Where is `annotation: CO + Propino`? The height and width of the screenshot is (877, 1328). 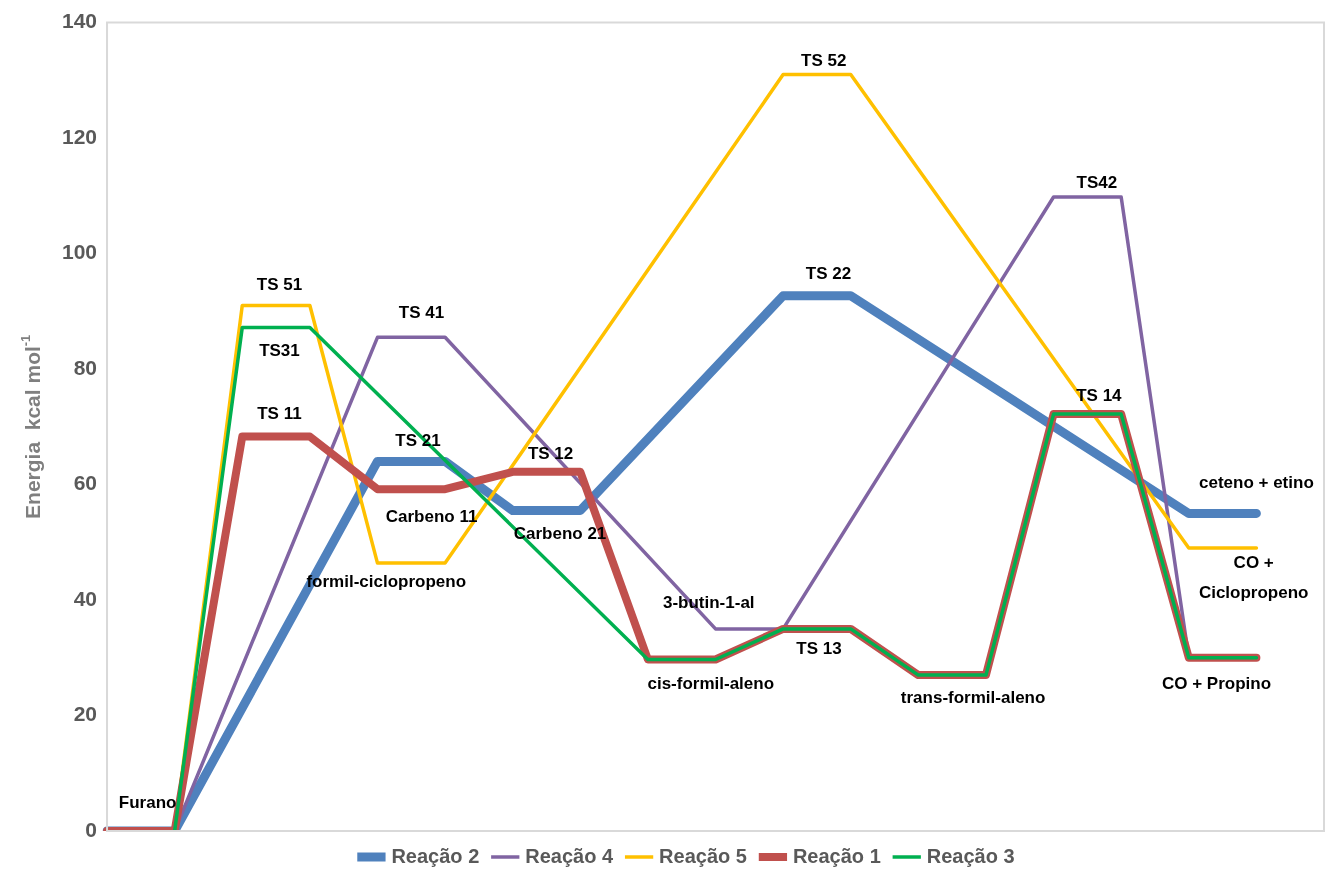 annotation: CO + Propino is located at coordinates (1216, 684).